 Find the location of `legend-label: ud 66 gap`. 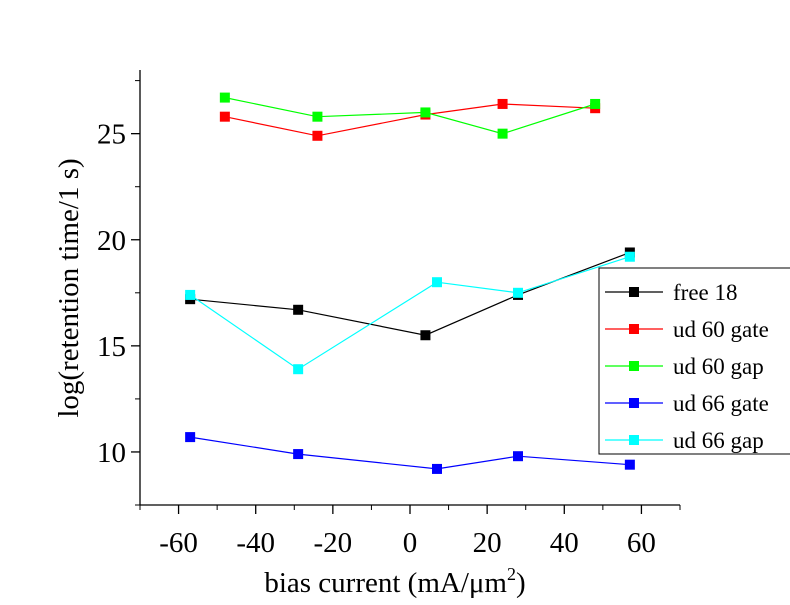

legend-label: ud 66 gap is located at coordinates (718, 440).